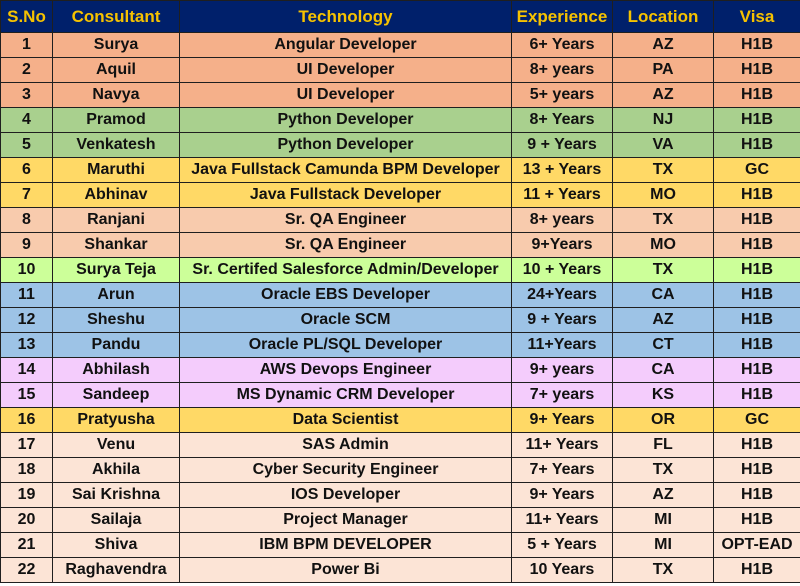  I want to click on cell-experience: 9+ years, so click(562, 370).